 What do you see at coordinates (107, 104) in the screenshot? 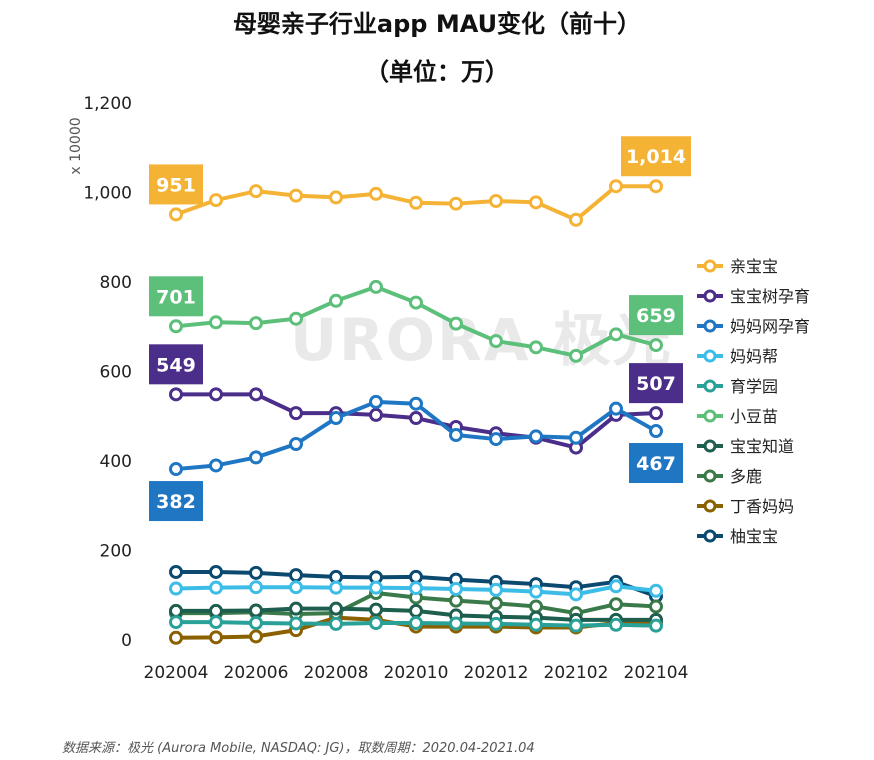
I see `y-tick-label: 1,200` at bounding box center [107, 104].